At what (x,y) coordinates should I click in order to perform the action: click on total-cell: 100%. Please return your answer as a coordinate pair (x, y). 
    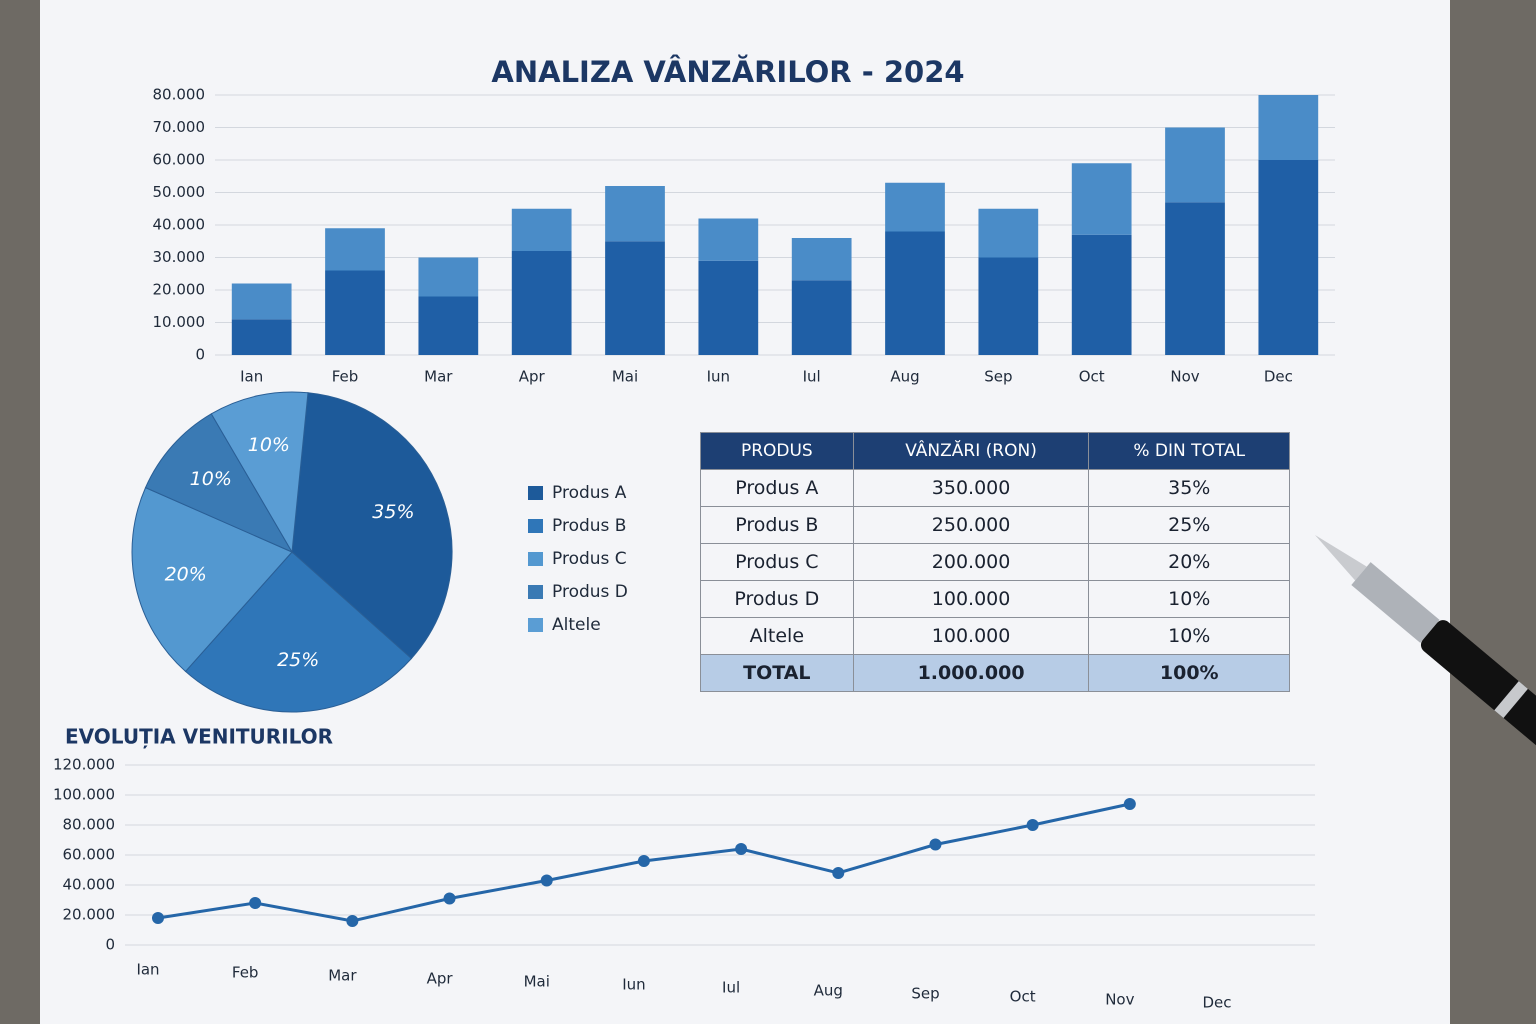
    Looking at the image, I should click on (1189, 673).